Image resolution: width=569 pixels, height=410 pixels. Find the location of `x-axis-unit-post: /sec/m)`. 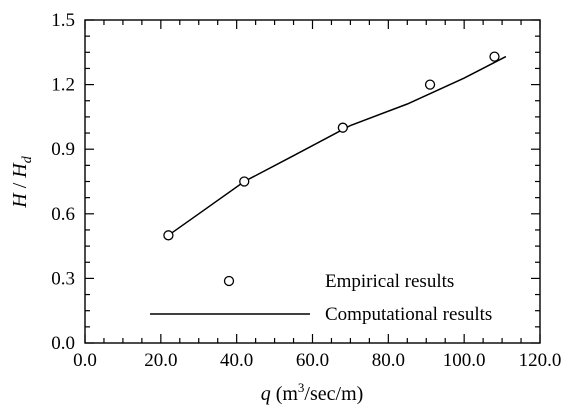

x-axis-unit-post: /sec/m) is located at coordinates (333, 394).